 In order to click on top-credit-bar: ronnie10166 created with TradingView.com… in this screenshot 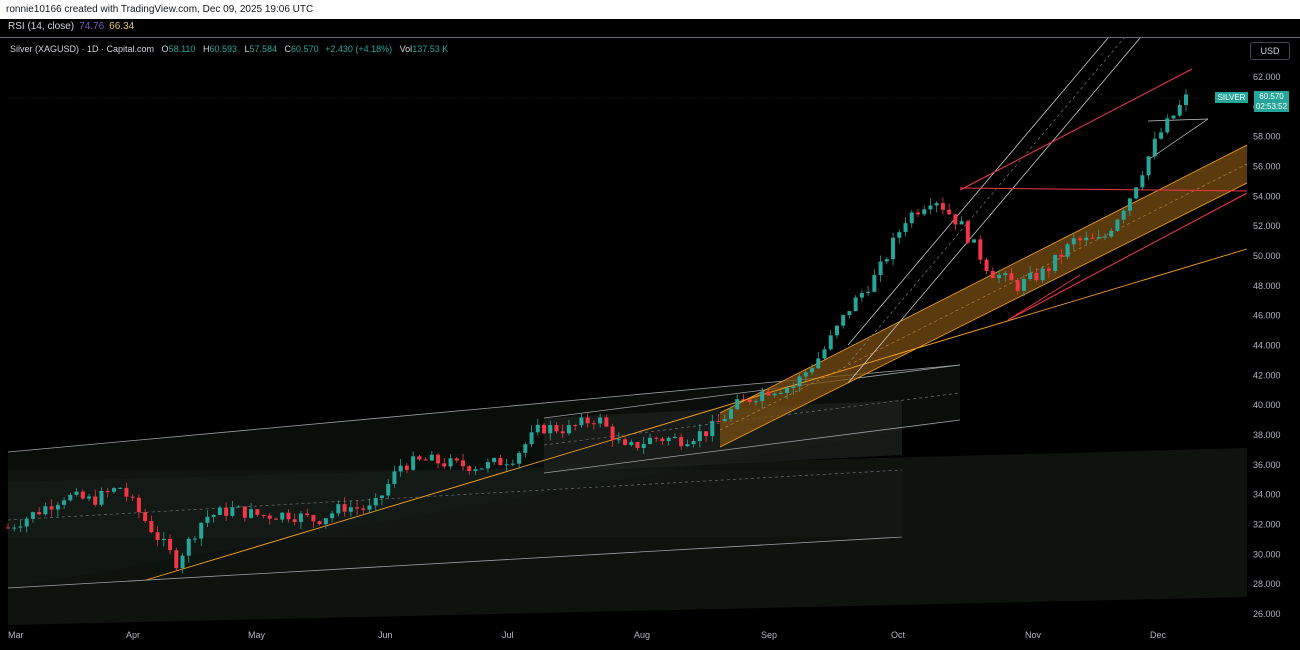, I will do `click(650, 9)`.